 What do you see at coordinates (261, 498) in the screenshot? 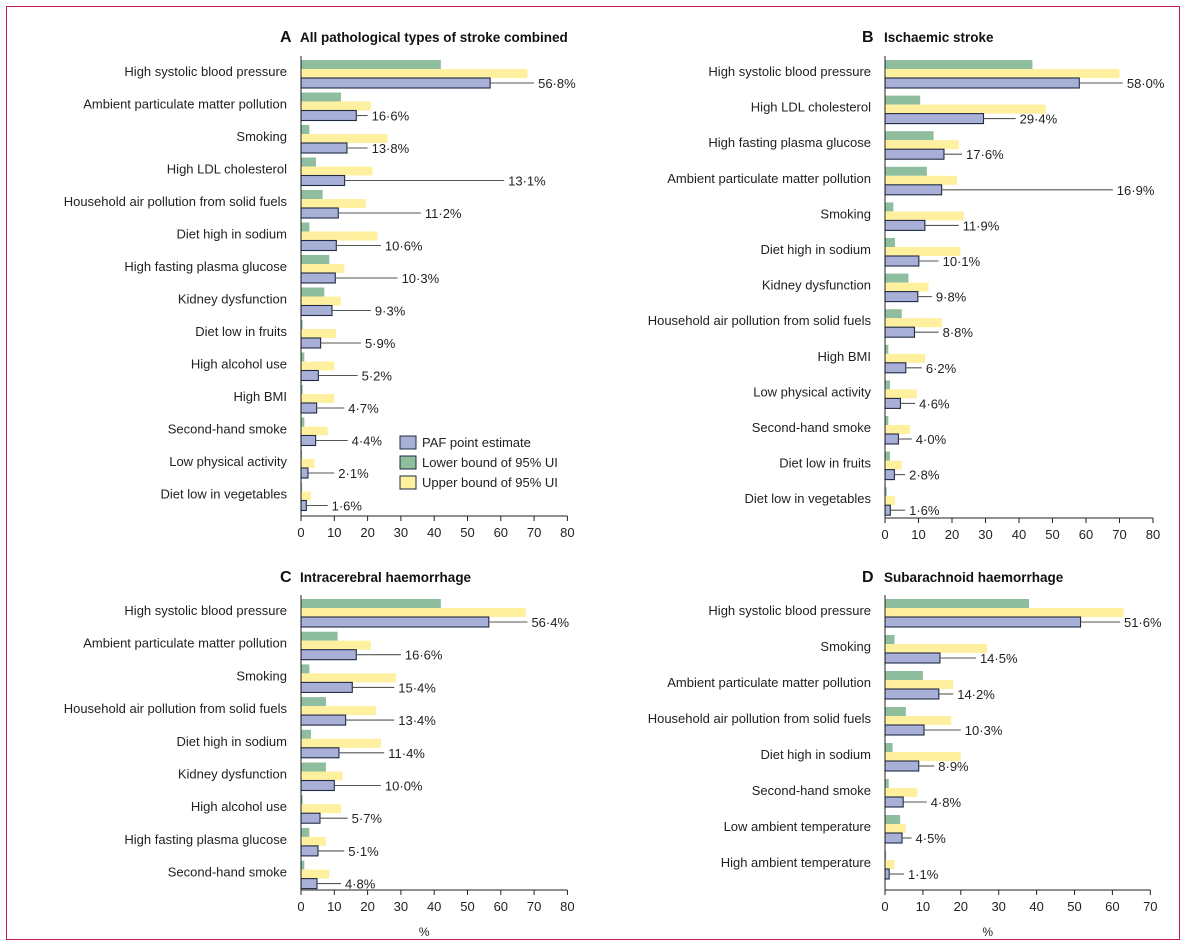
I see `bar-group: Diet low in vegetables 1·6%` at bounding box center [261, 498].